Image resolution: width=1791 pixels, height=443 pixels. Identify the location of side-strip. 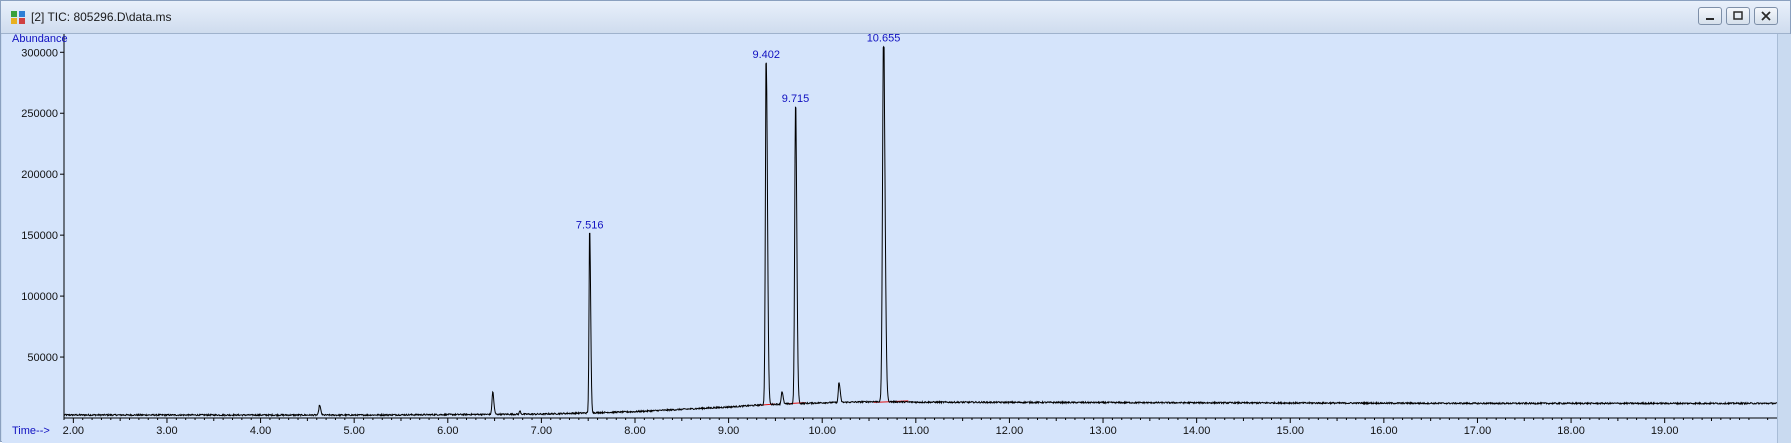
(1784, 238).